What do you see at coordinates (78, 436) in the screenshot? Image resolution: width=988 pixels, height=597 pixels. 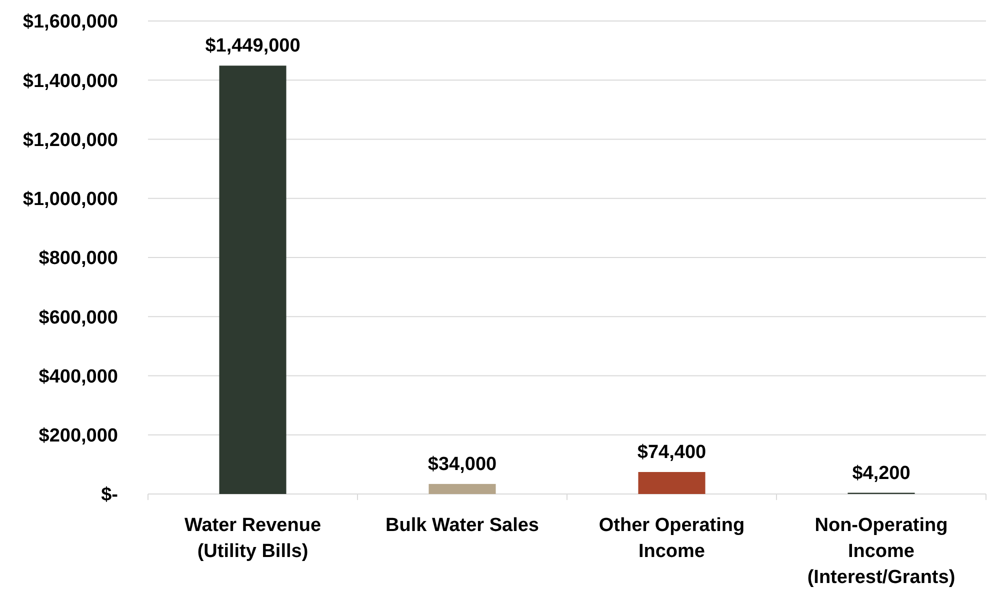 I see `y-tick-label: $200,000` at bounding box center [78, 436].